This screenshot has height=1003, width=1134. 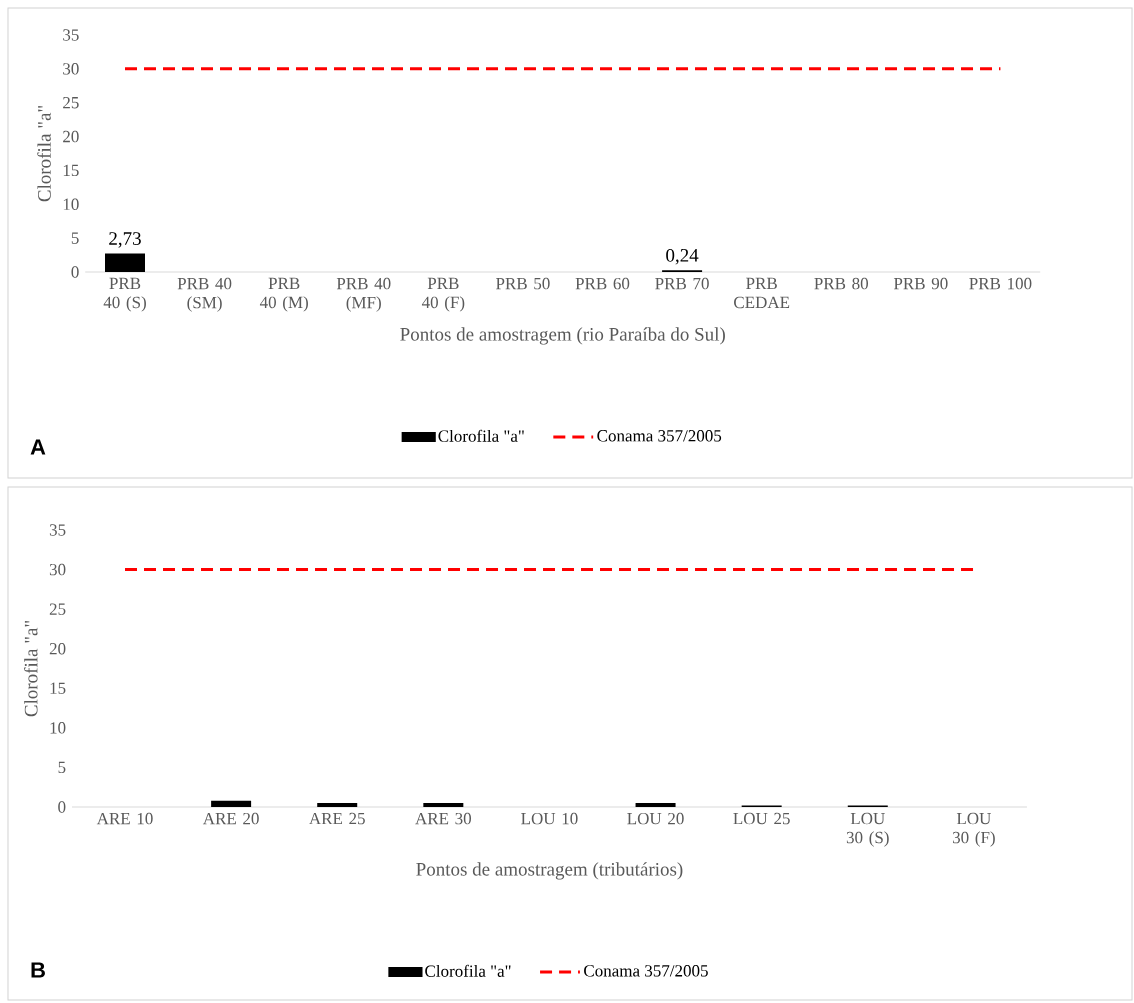 What do you see at coordinates (125, 240) in the screenshot?
I see `data-label: 2,73` at bounding box center [125, 240].